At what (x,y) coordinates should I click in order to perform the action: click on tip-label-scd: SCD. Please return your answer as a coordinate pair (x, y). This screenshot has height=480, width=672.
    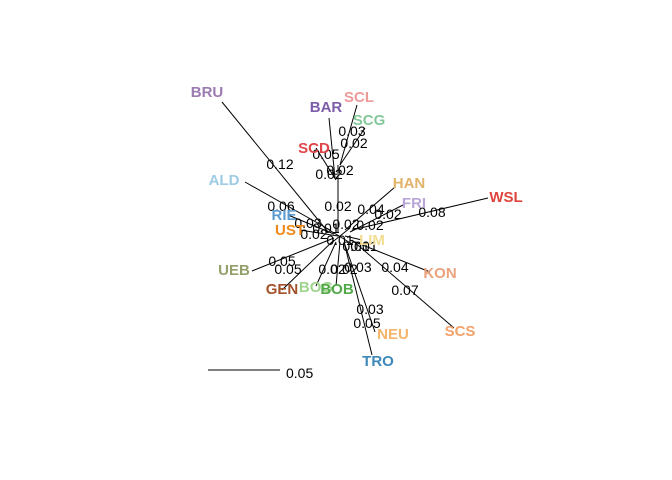
    Looking at the image, I should click on (314, 148).